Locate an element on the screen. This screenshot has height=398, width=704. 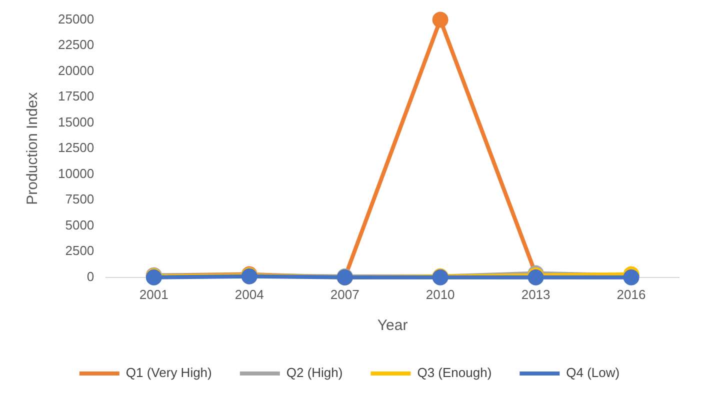
y-tick-label: 5000 is located at coordinates (79, 224).